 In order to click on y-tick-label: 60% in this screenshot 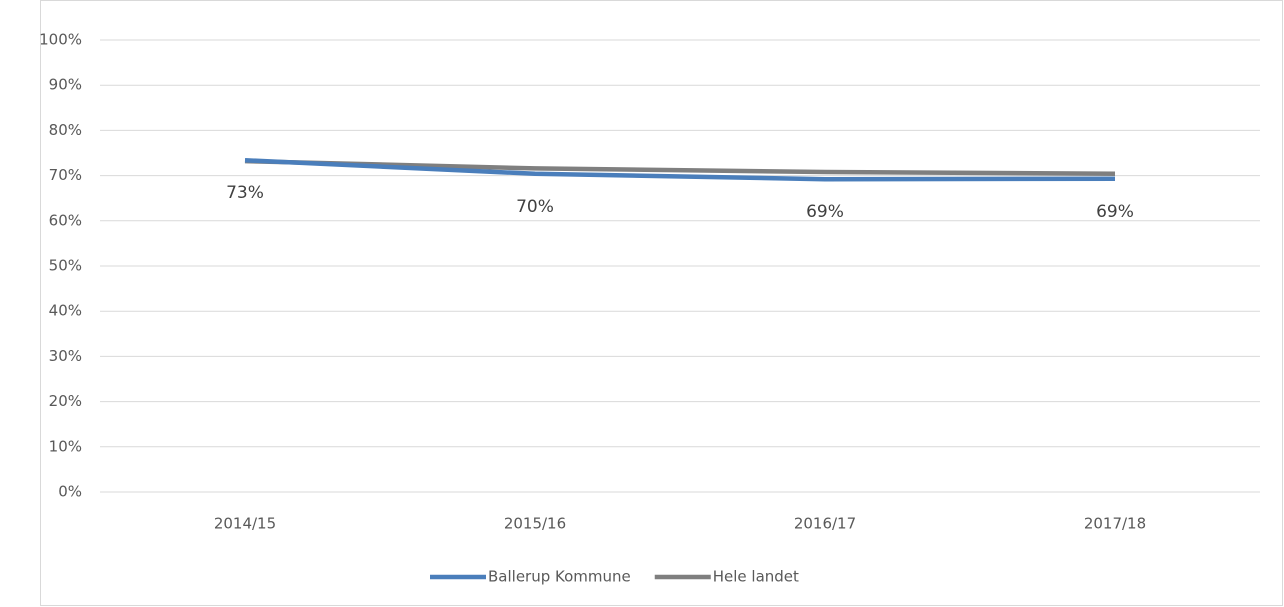, I will do `click(65, 220)`.